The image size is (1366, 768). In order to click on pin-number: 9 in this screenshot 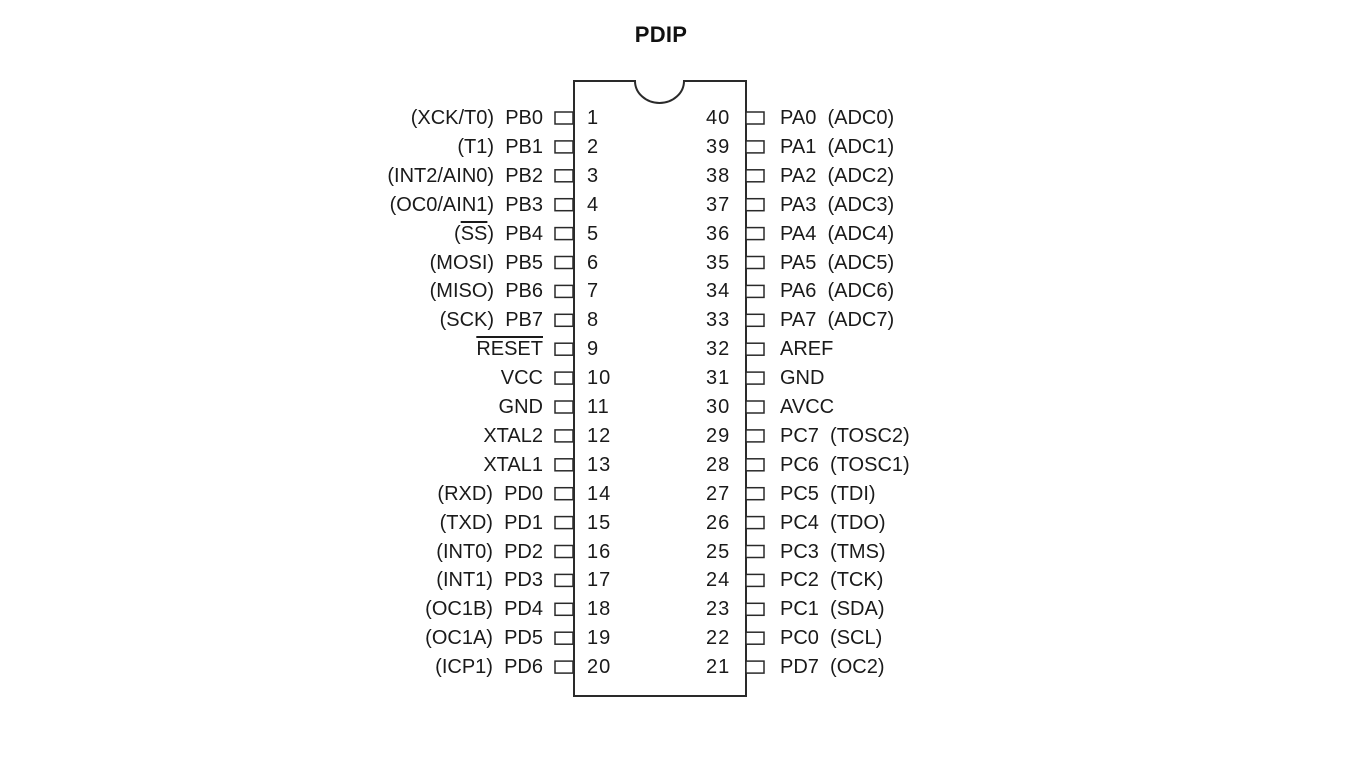, I will do `click(593, 349)`.